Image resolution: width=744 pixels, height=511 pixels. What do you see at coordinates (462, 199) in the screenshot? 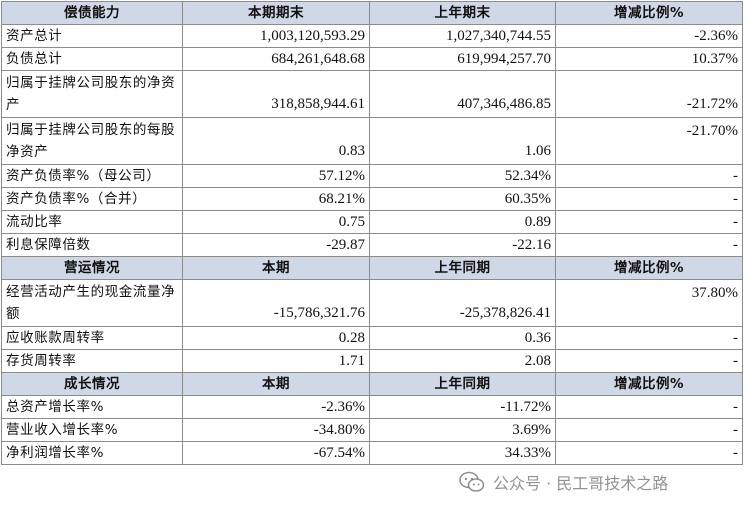
I see `previous-value: 60.35%` at bounding box center [462, 199].